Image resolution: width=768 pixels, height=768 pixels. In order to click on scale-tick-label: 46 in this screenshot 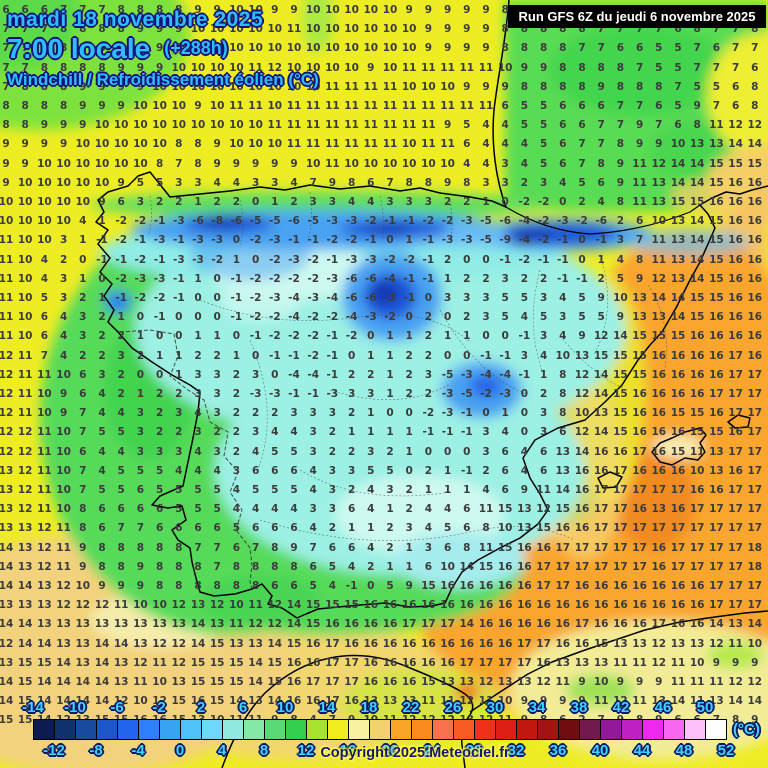, I will do `click(663, 707)`.